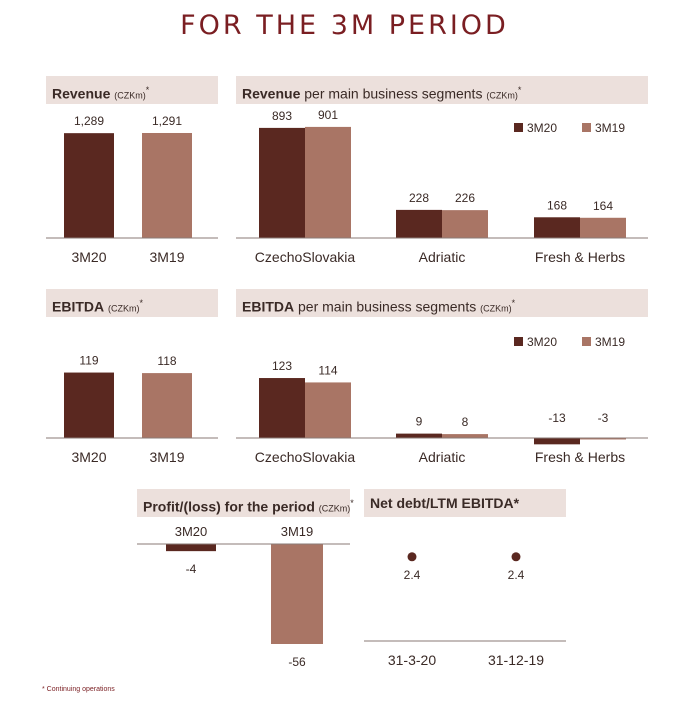  I want to click on revenue-panel: Revenue (CZKm)*, so click(132, 176).